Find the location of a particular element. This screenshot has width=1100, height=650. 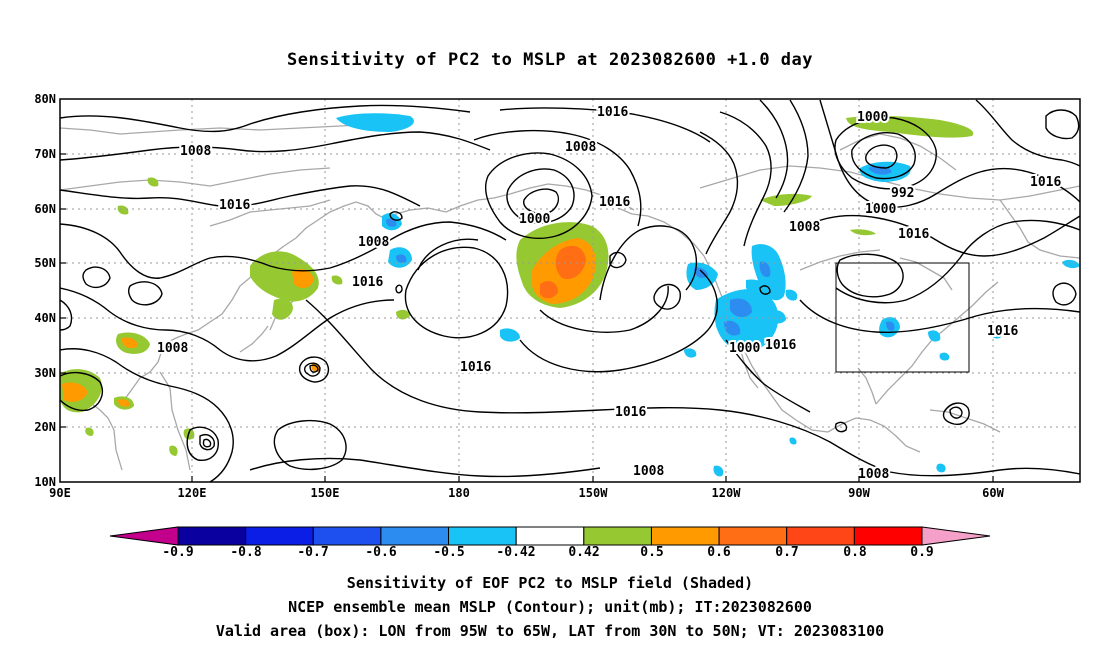

colorbar-low-end is located at coordinates (144, 536).